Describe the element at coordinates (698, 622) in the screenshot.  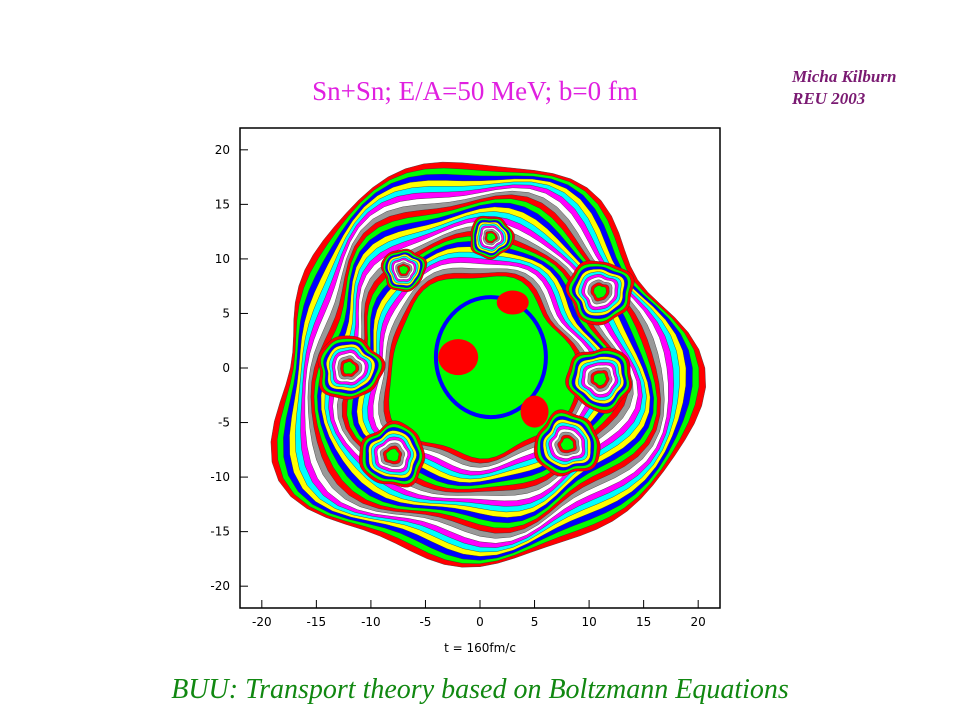
I see `x-tick-label: 20` at that location.